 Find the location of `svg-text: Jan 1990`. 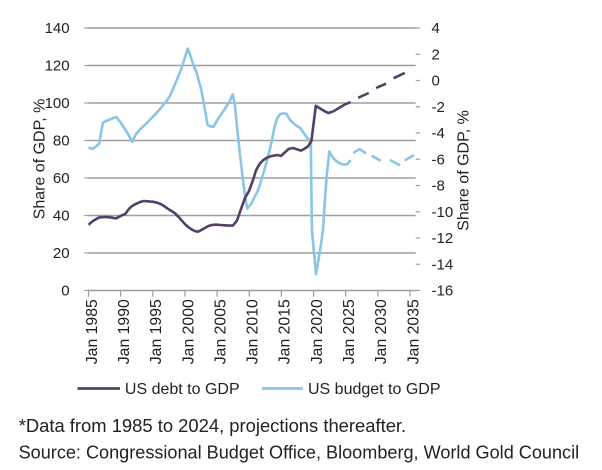

svg-text: Jan 1990 is located at coordinates (124, 331).